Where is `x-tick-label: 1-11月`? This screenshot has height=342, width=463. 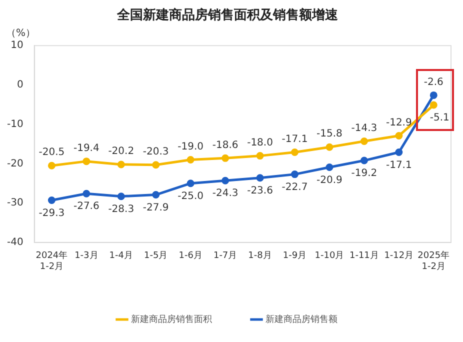 x-tick-label: 1-11月 is located at coordinates (364, 256).